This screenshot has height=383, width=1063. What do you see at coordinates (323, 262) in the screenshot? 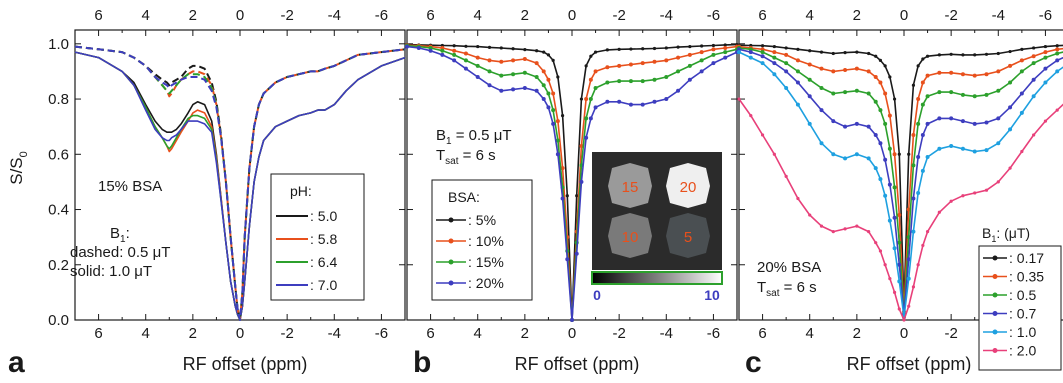
I see `panel-a-legend-label: : 6.4` at bounding box center [323, 262].